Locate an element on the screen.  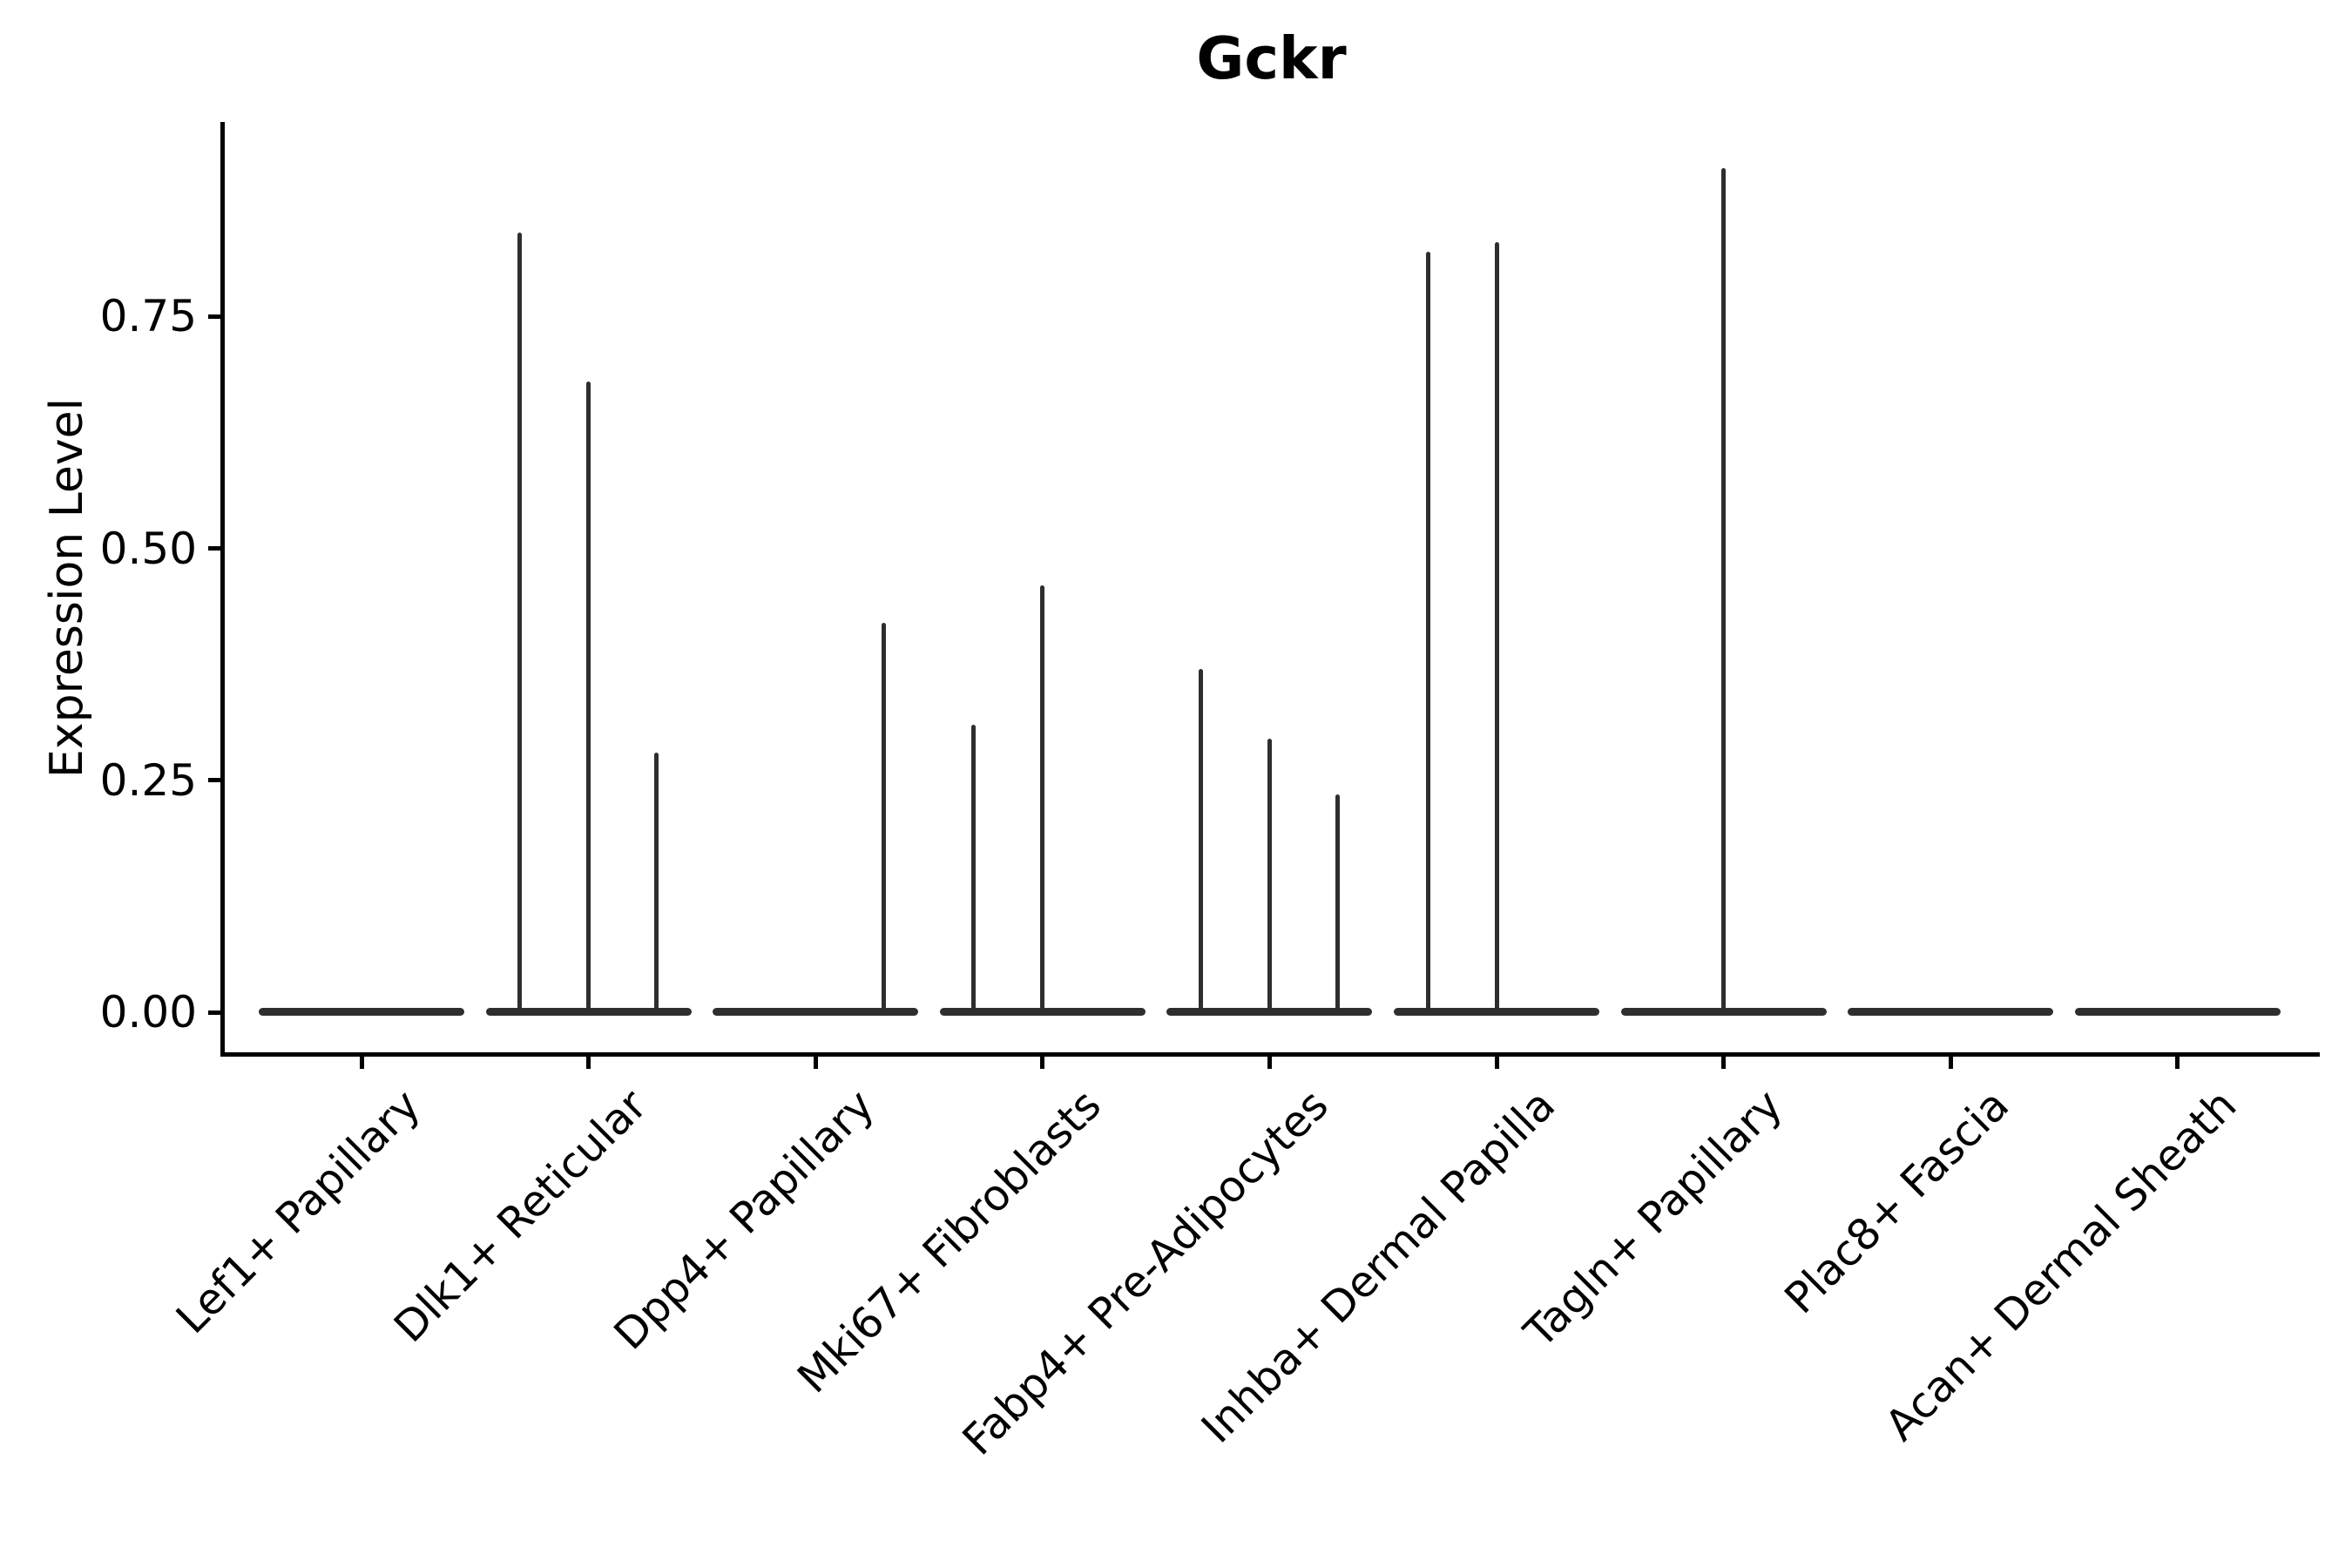
chart-title: Gckr is located at coordinates (1271, 58).